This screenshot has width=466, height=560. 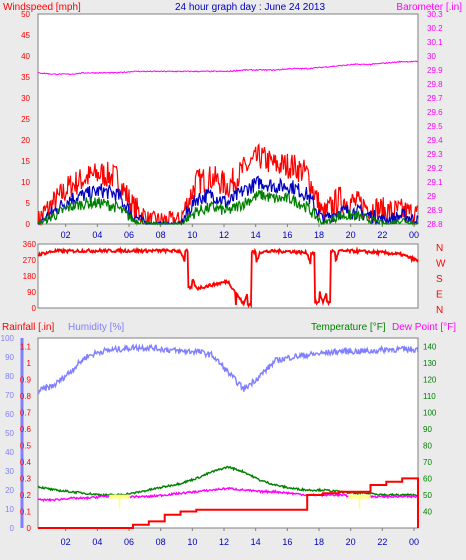 What do you see at coordinates (414, 235) in the screenshot?
I see `x-tick-label-top: 00` at bounding box center [414, 235].